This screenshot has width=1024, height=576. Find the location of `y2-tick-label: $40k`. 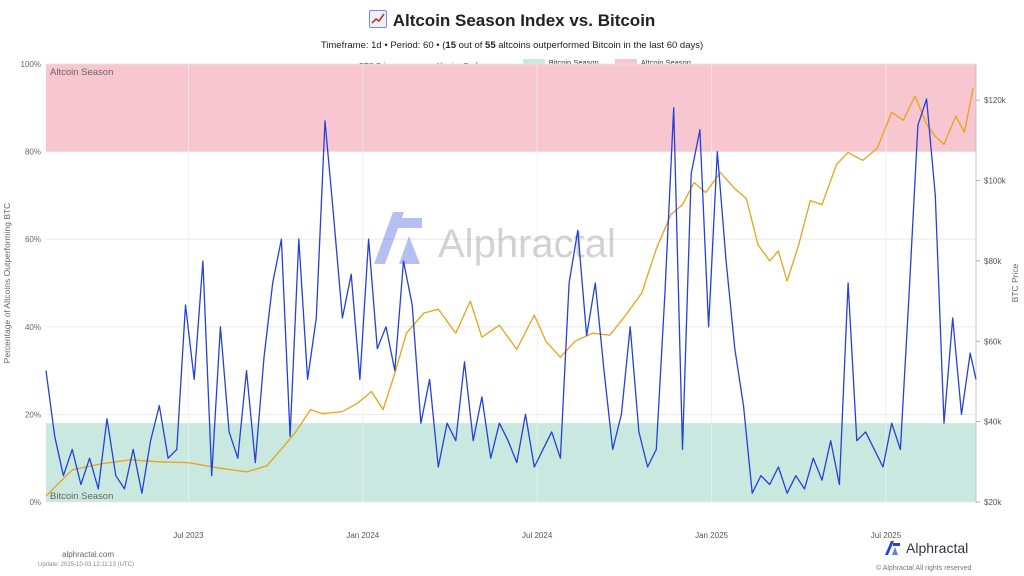

y2-tick-label: $40k is located at coordinates (993, 422).